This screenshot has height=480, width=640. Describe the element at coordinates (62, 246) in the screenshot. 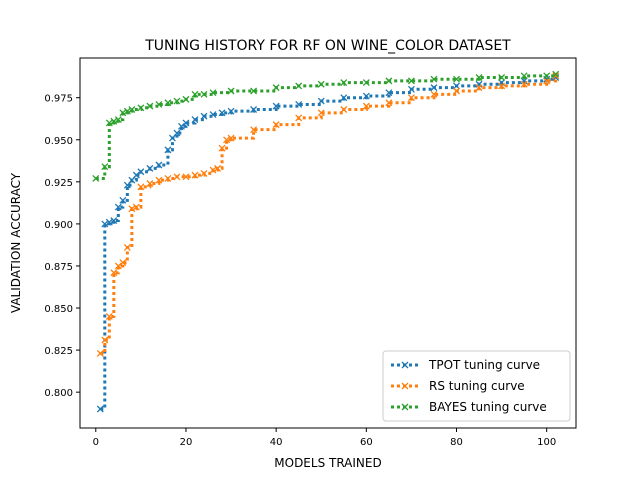

I see `y-axis: 0.800 0.825 0.850 0.875 0.900 0.925 0.950 0.975` at that location.